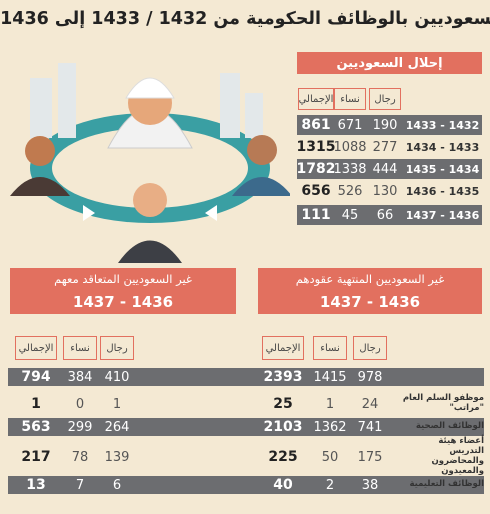 The image size is (490, 514). I want to click on cell: 1315, so click(316, 147).